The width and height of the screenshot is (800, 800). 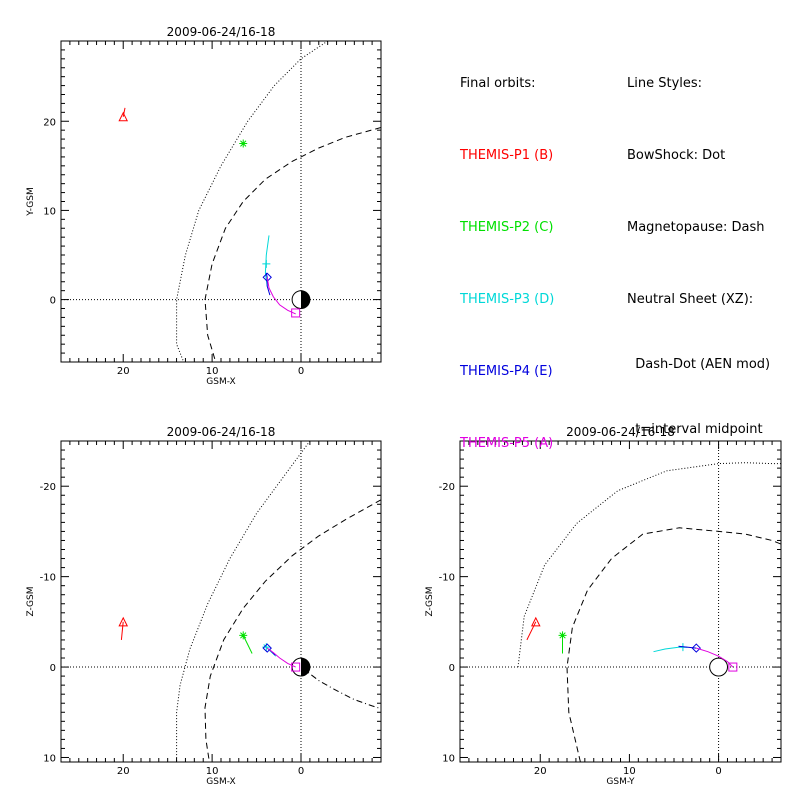 I want to click on neutral-sheet-curve, so click(x=340, y=688).